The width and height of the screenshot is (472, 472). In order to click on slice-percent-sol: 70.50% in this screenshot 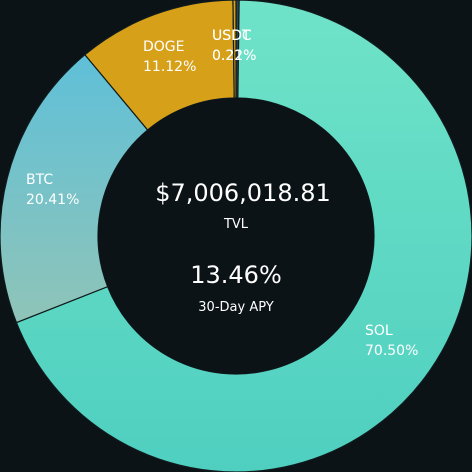, I will do `click(391, 351)`.